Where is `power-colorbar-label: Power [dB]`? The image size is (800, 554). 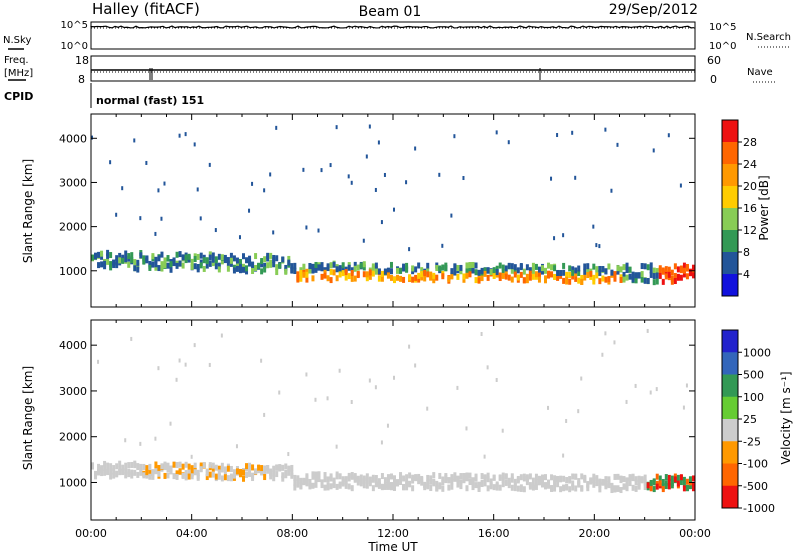 power-colorbar-label: Power [dB] is located at coordinates (764, 207).